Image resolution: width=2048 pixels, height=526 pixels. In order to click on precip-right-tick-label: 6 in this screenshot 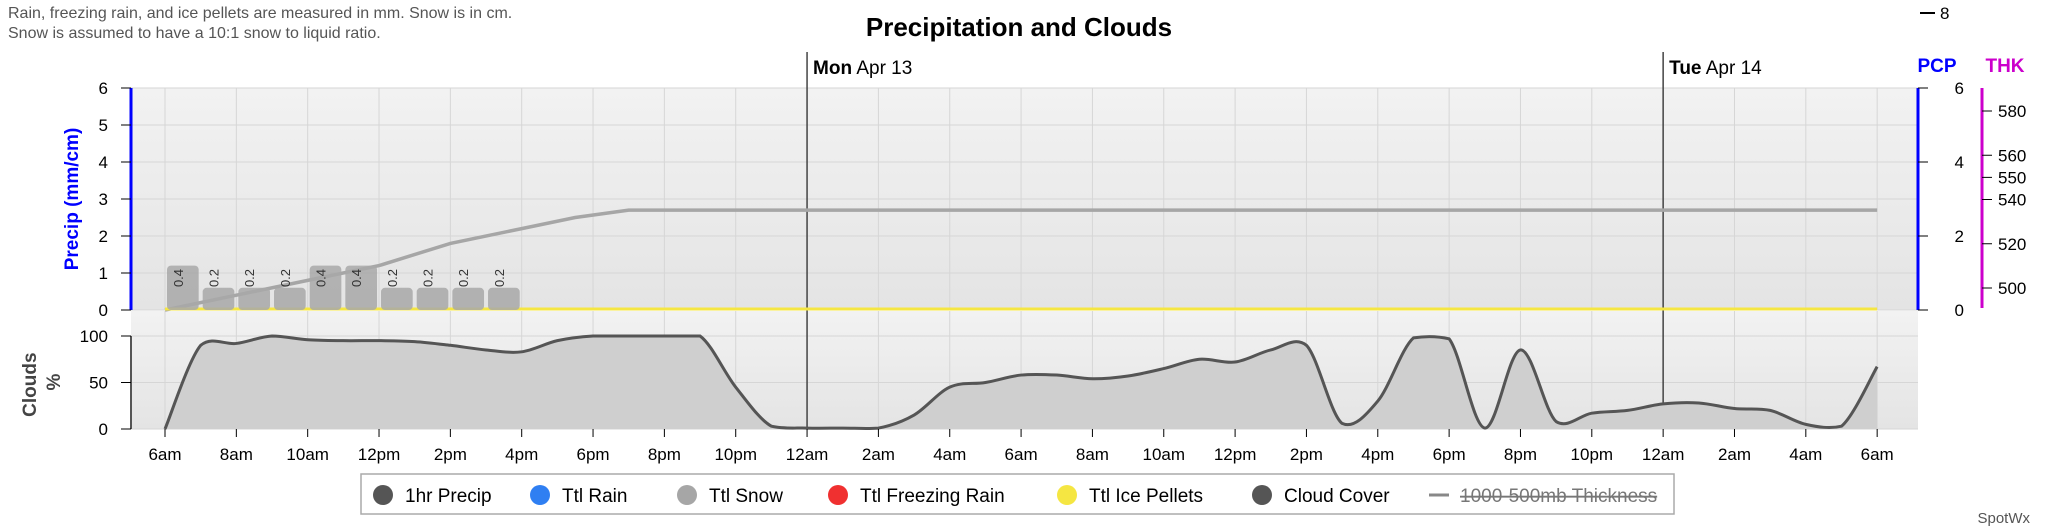, I will do `click(1959, 88)`.